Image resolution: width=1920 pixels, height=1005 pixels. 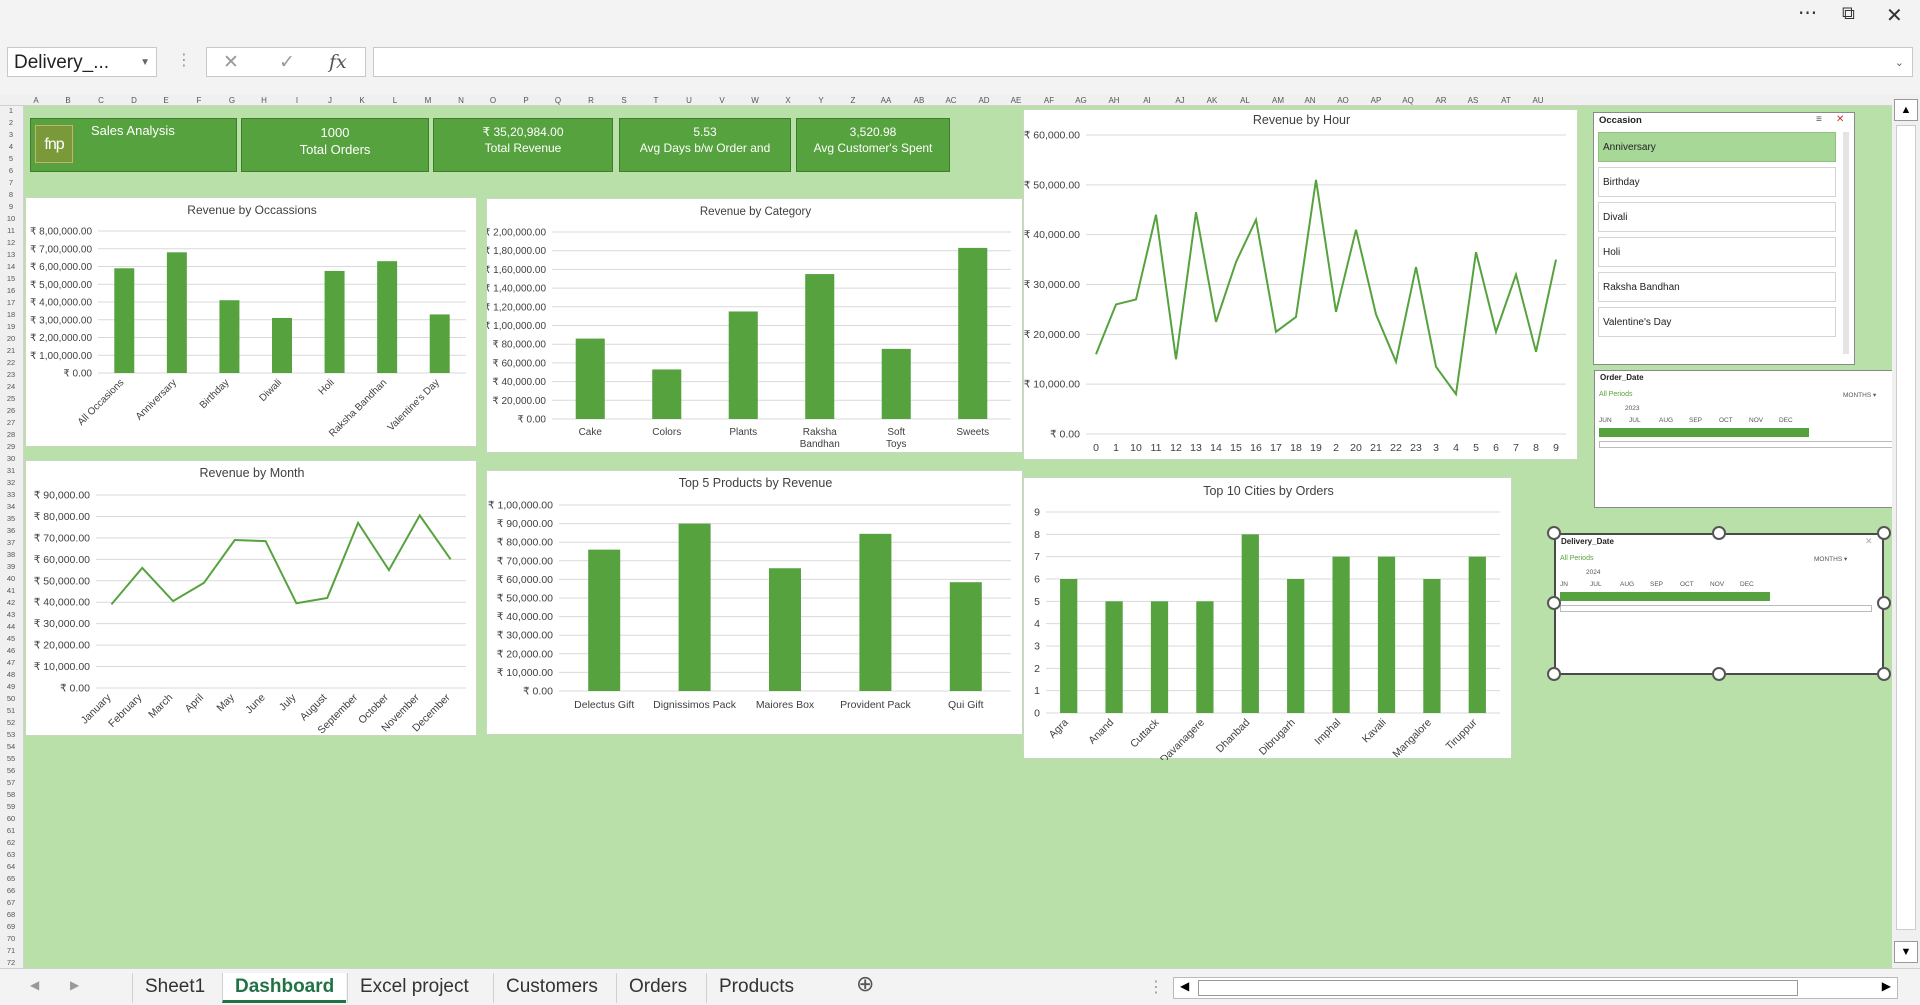 I want to click on column-header: E, so click(x=166, y=100).